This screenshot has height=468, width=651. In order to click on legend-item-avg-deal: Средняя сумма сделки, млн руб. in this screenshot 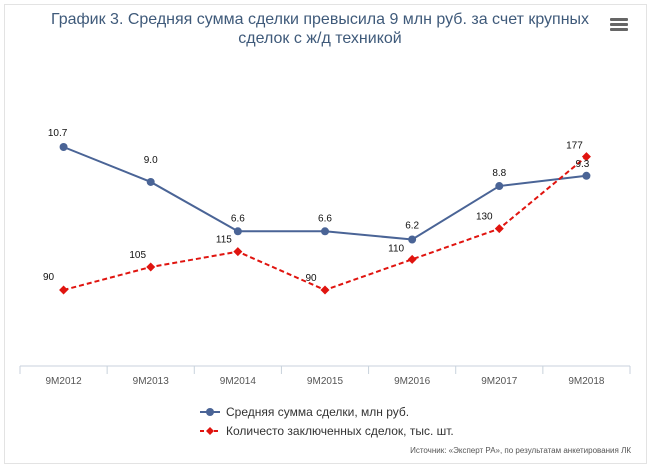, I will do `click(327, 411)`.